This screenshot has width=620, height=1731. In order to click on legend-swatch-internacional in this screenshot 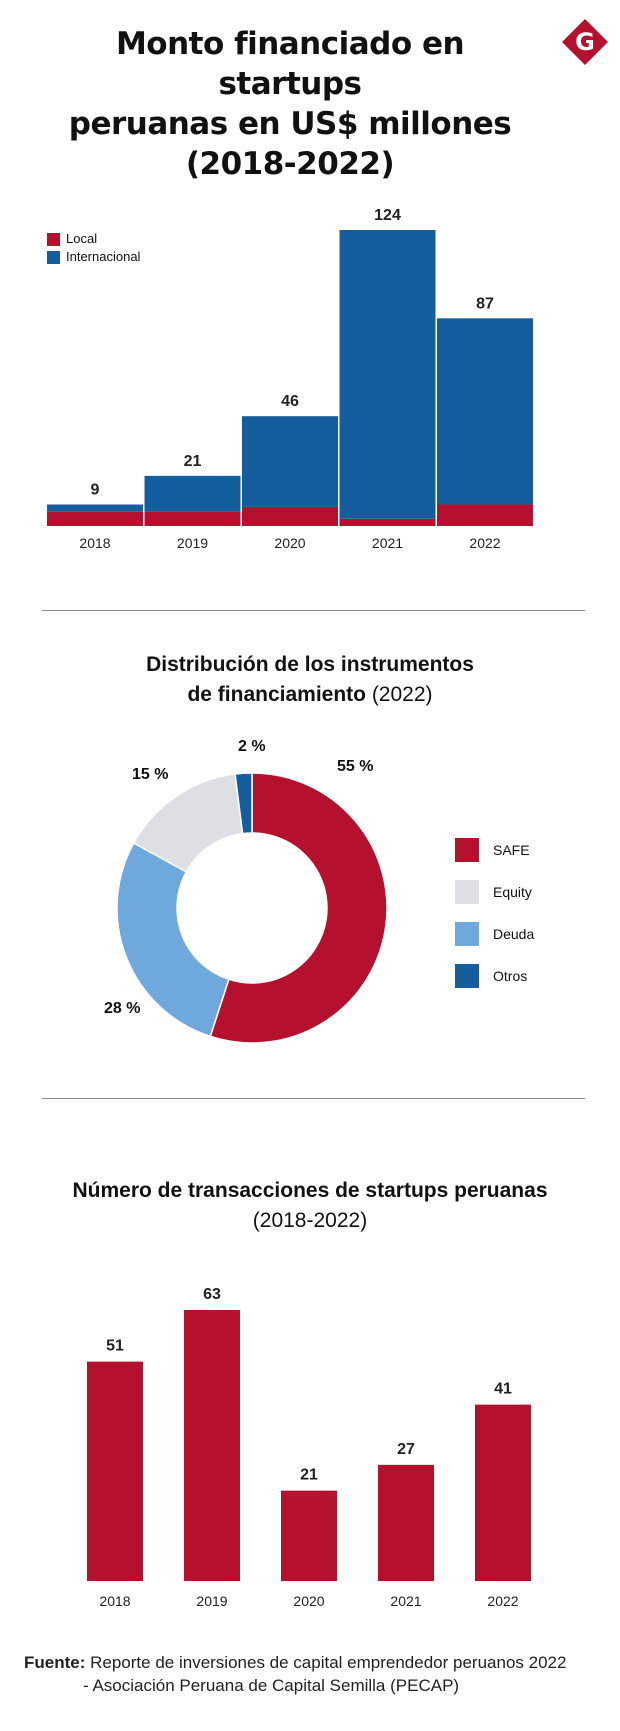, I will do `click(53, 257)`.